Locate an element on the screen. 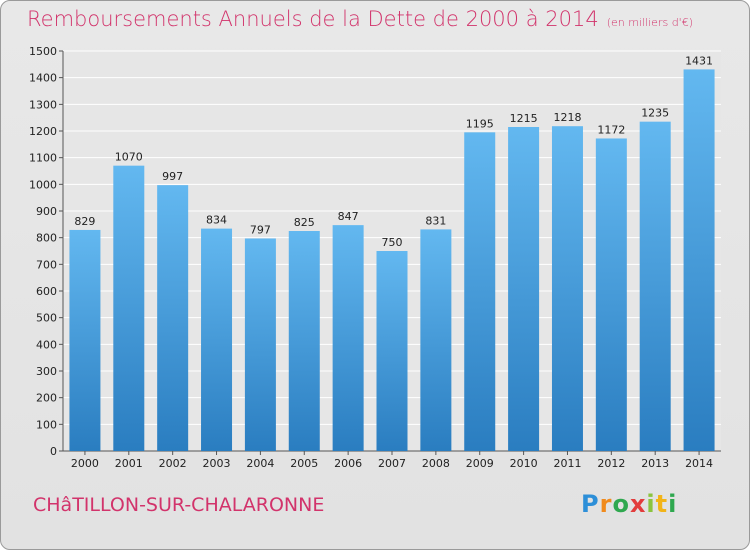  x-tick-label: 2001 is located at coordinates (129, 463).